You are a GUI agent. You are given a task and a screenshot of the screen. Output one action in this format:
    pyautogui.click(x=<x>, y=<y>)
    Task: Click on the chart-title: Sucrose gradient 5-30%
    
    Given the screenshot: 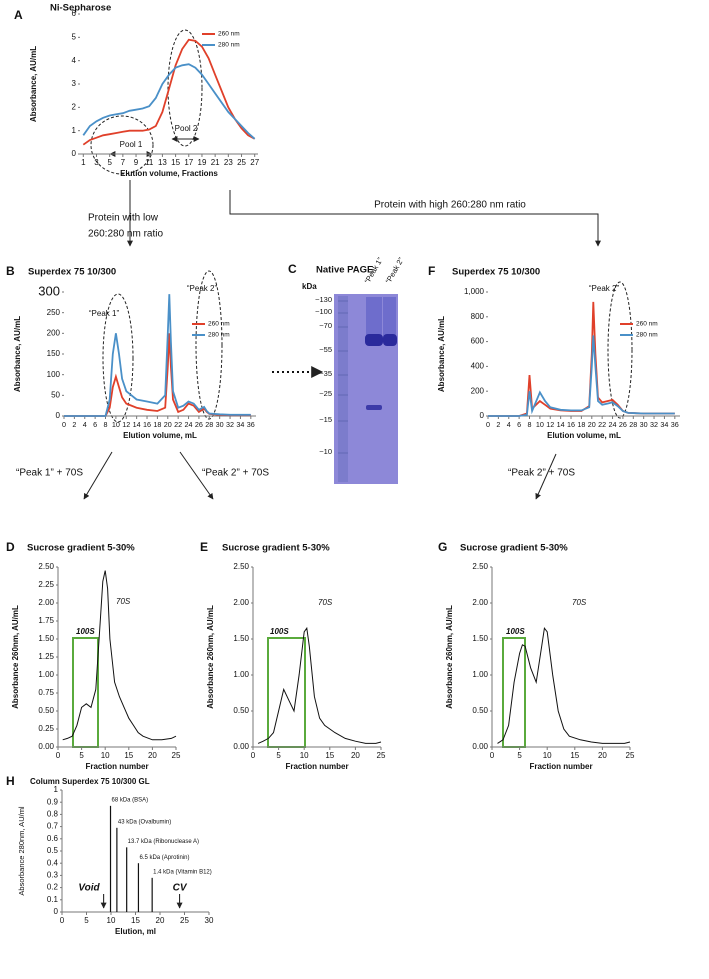 What is the action you would take?
    pyautogui.click(x=81, y=548)
    